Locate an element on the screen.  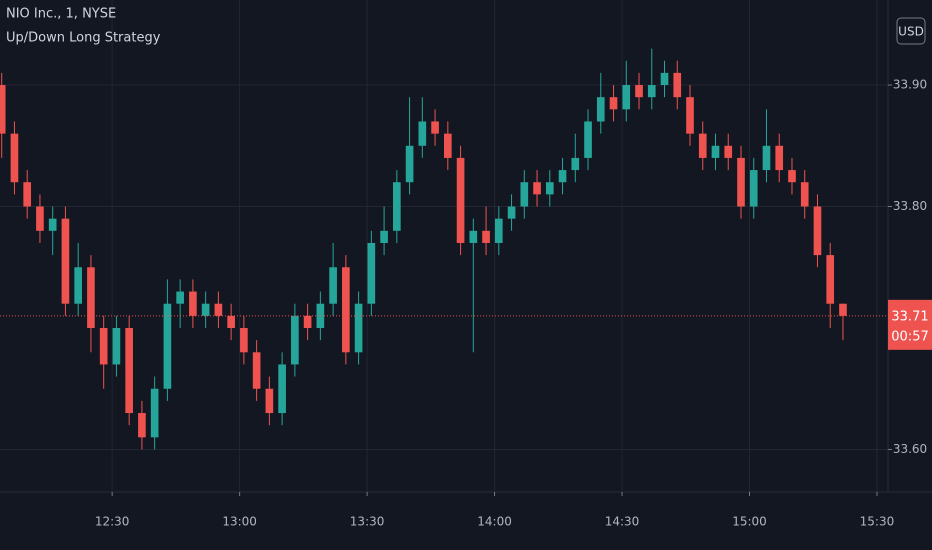
chart-title: NIO Inc., 1, NYSE is located at coordinates (61, 14).